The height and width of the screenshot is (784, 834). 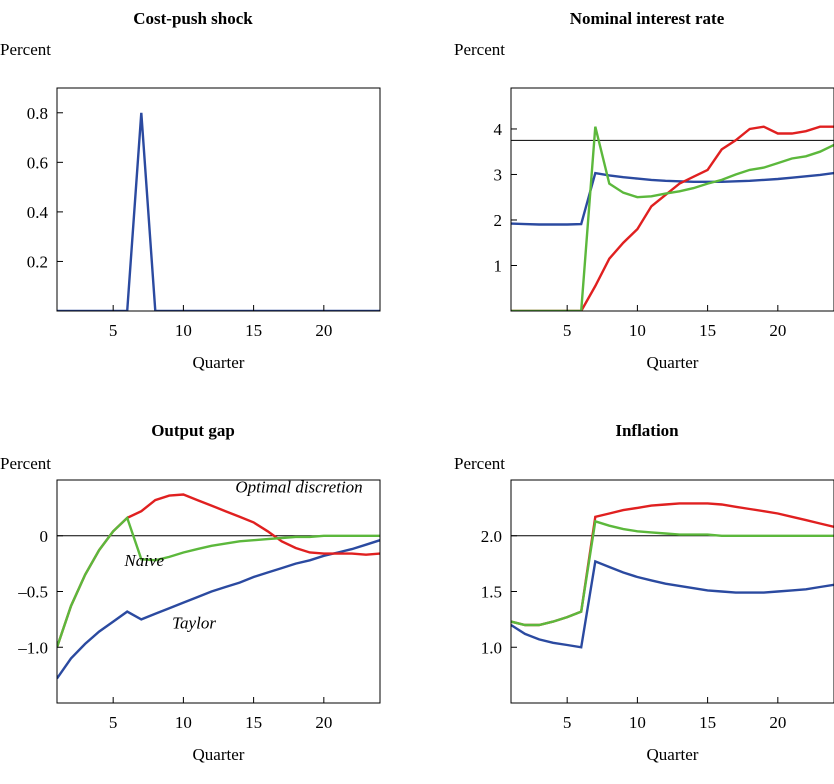 I want to click on y-tick-label: –1.0, so click(x=32, y=647).